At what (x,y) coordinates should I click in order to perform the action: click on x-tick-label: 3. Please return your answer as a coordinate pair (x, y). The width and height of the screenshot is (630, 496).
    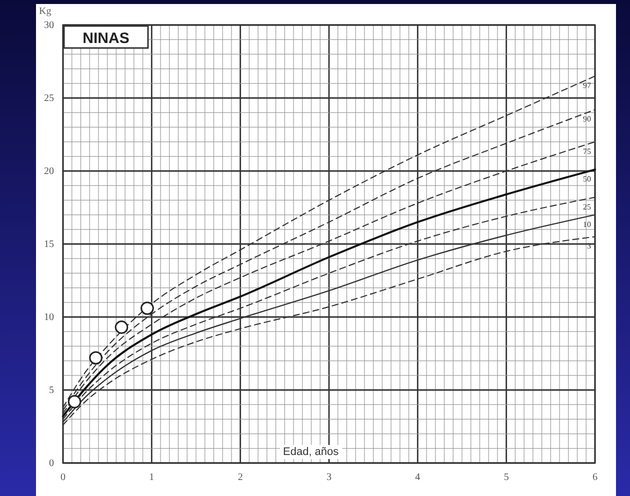
    Looking at the image, I should click on (329, 477).